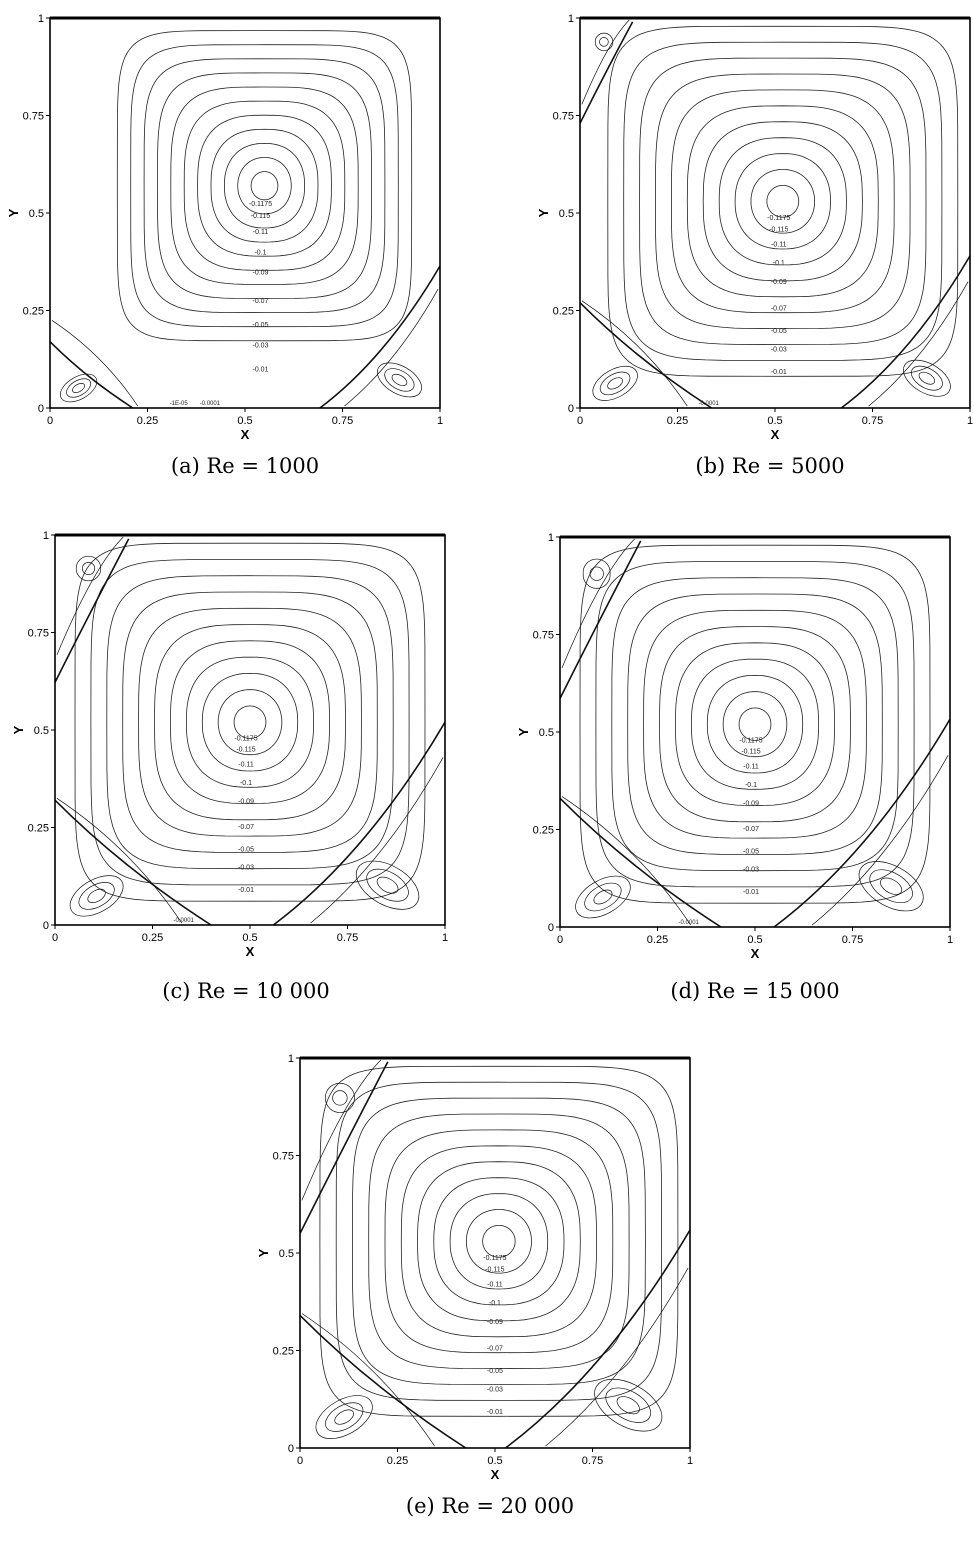  What do you see at coordinates (210, 404) in the screenshot?
I see `contour-label: -0.0001` at bounding box center [210, 404].